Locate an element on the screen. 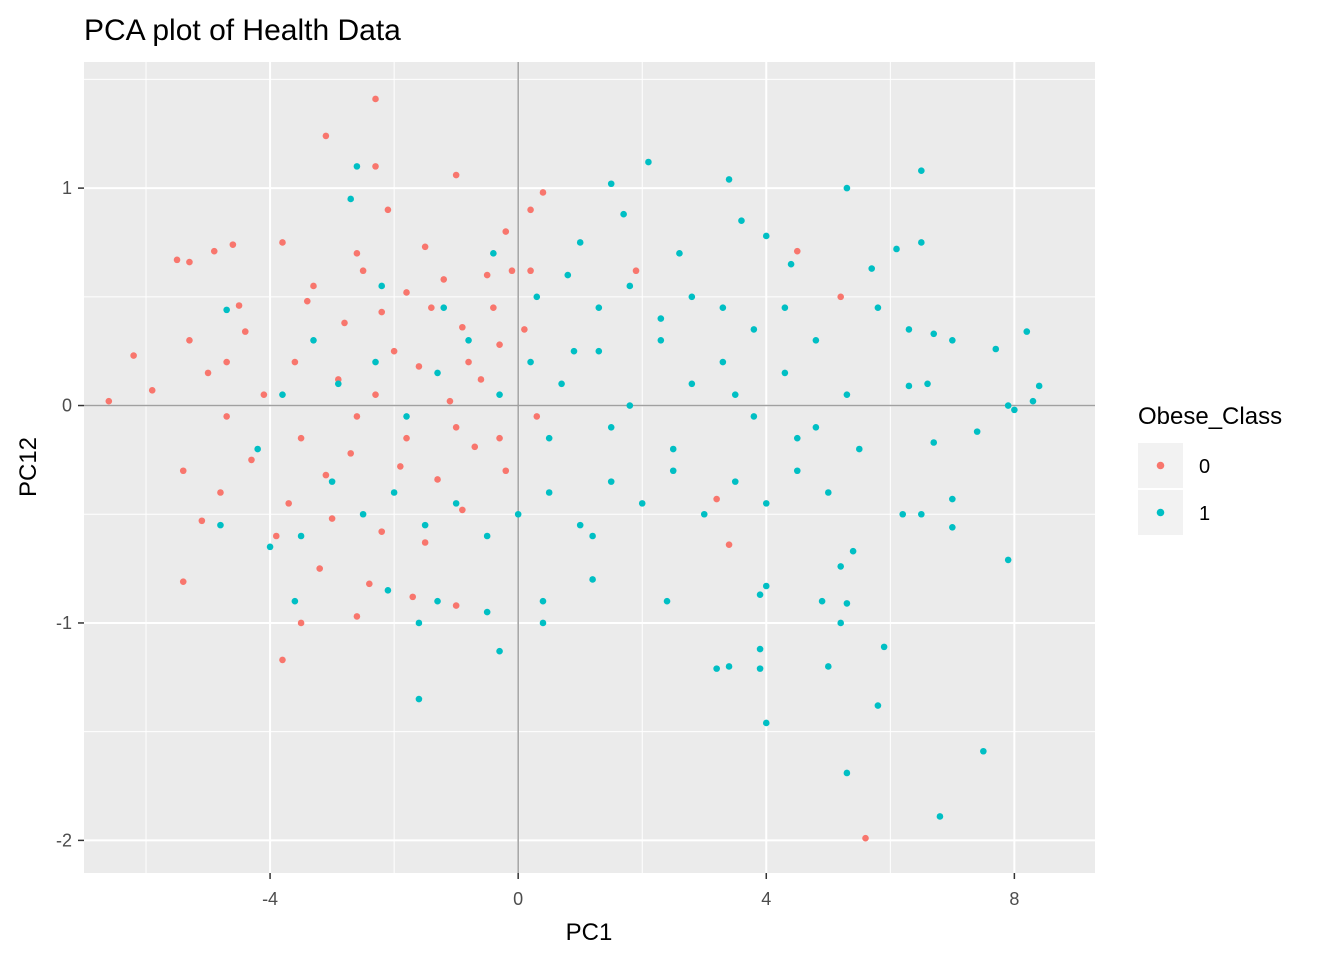 The width and height of the screenshot is (1344, 960). y-tick-label: 0 is located at coordinates (67, 406).